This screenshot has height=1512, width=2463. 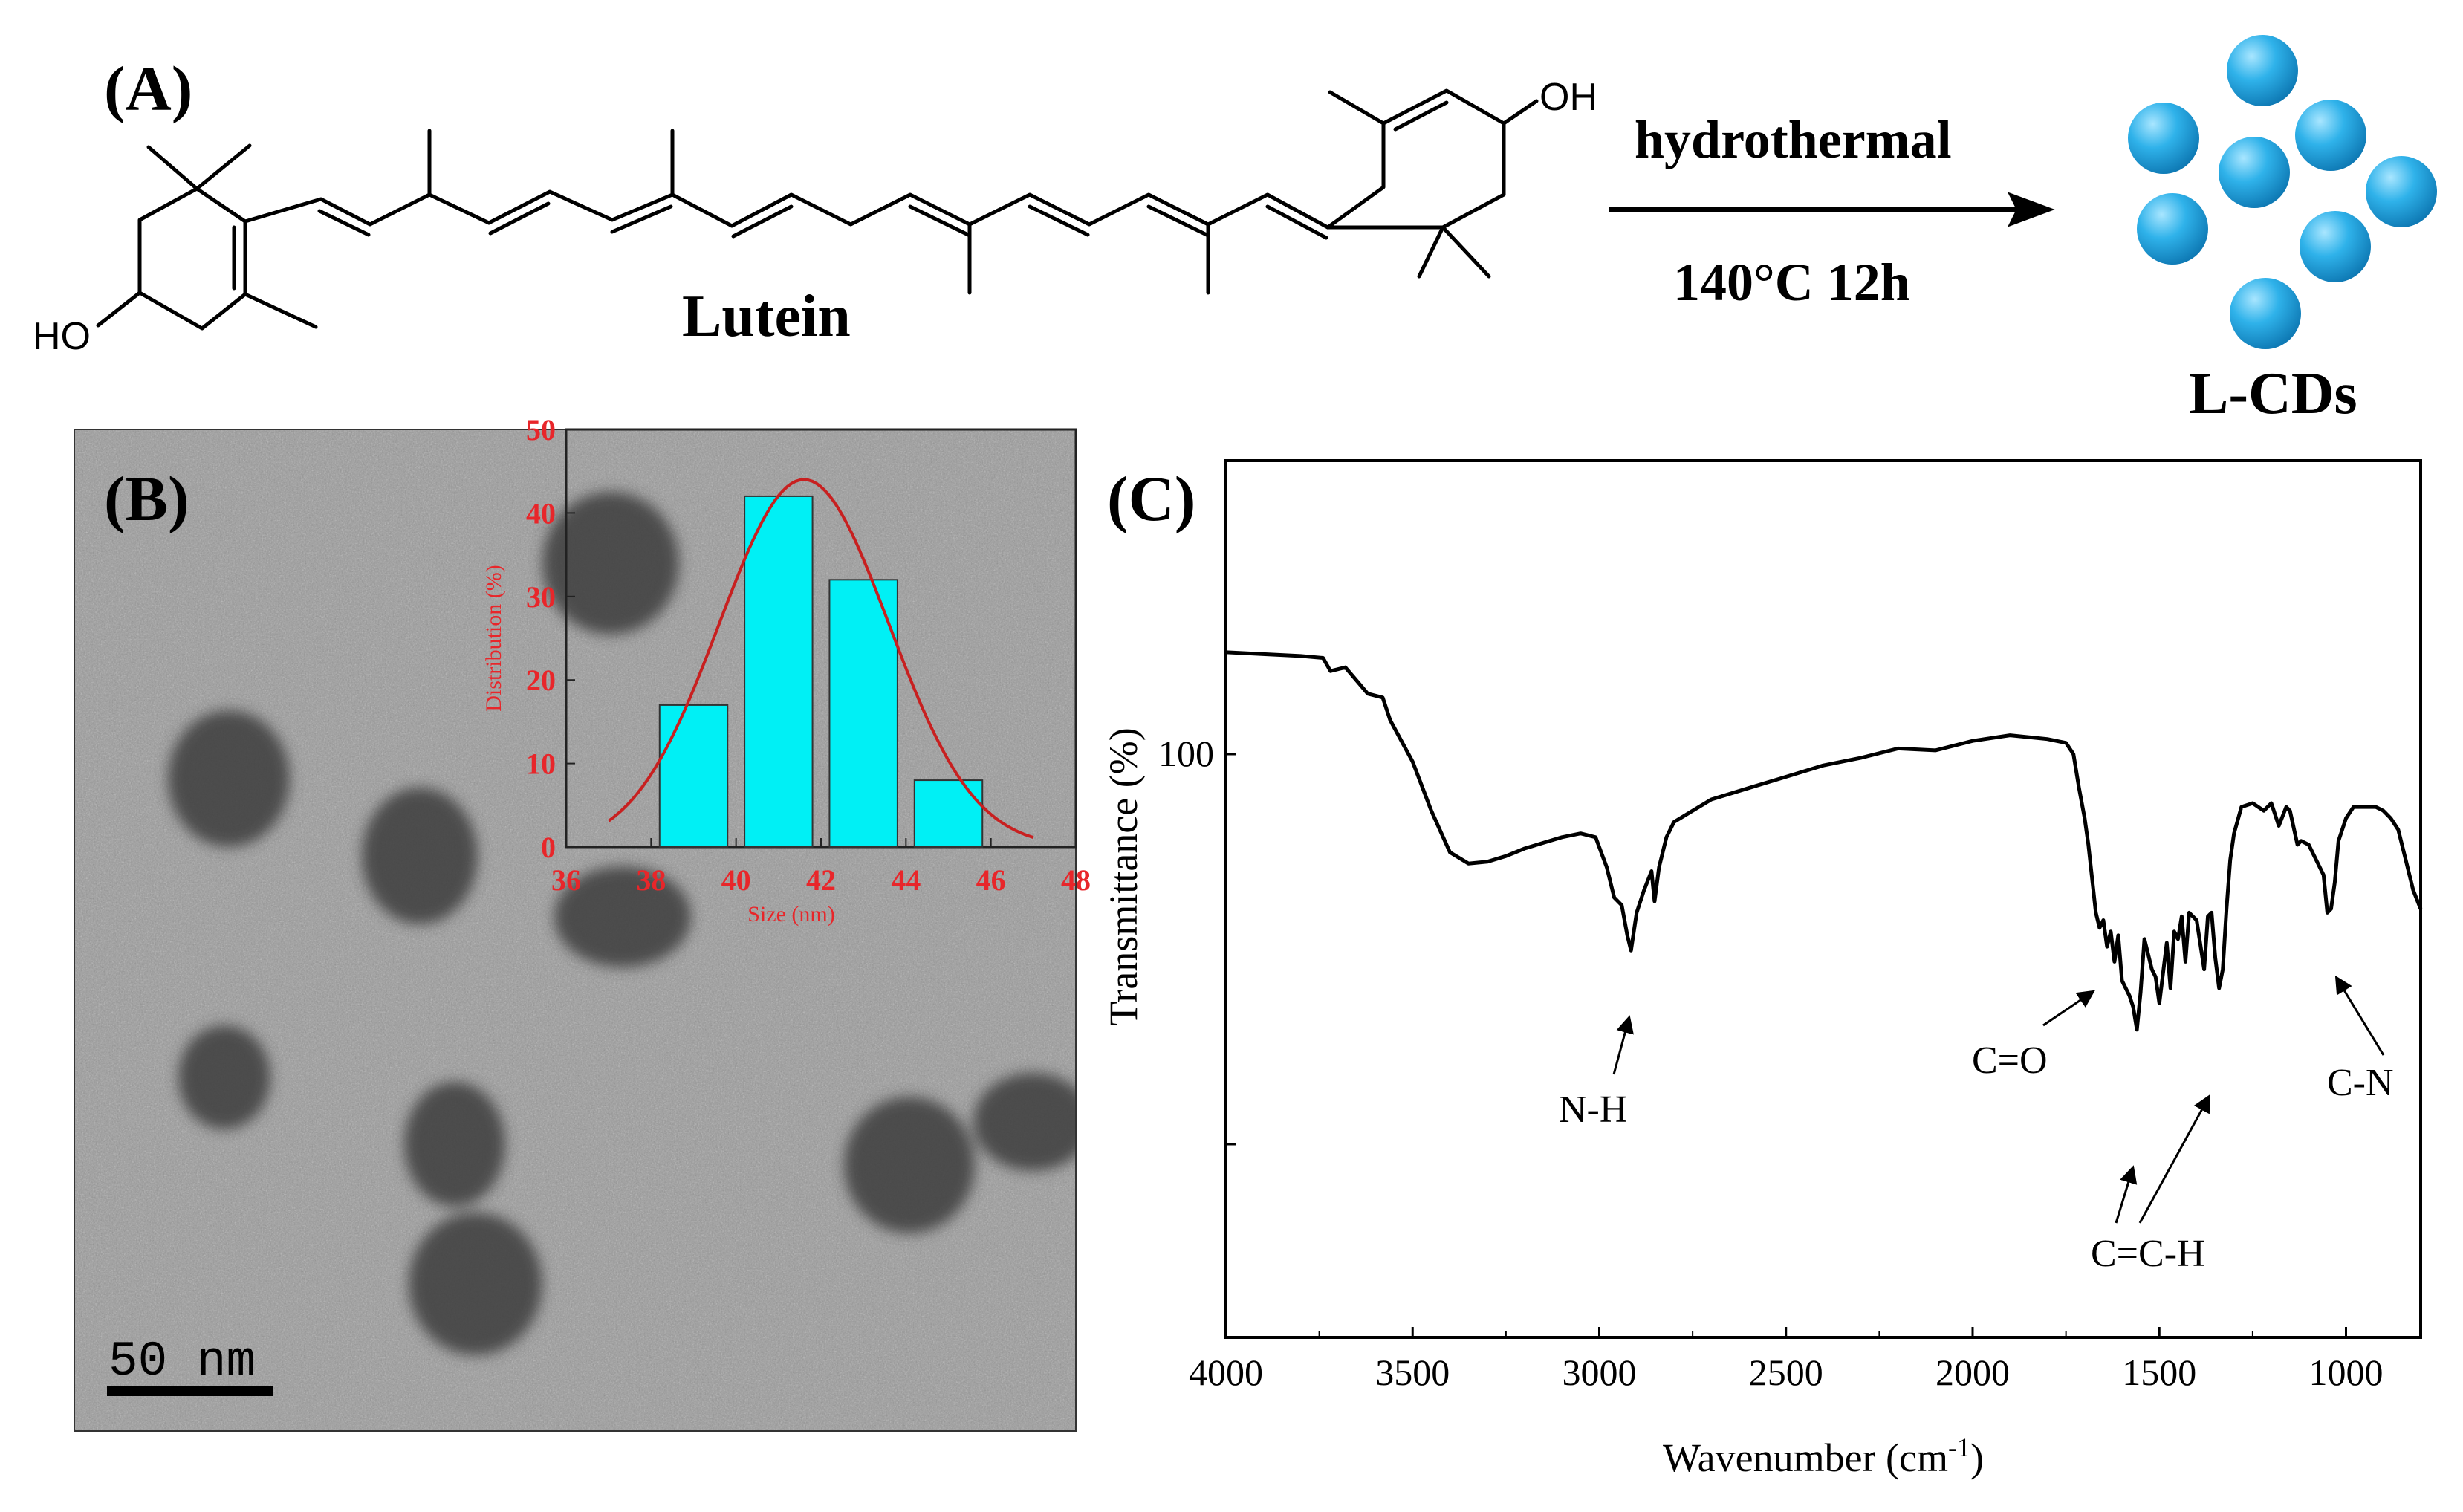 What do you see at coordinates (991, 880) in the screenshot?
I see `inset-x-tick-label: 46` at bounding box center [991, 880].